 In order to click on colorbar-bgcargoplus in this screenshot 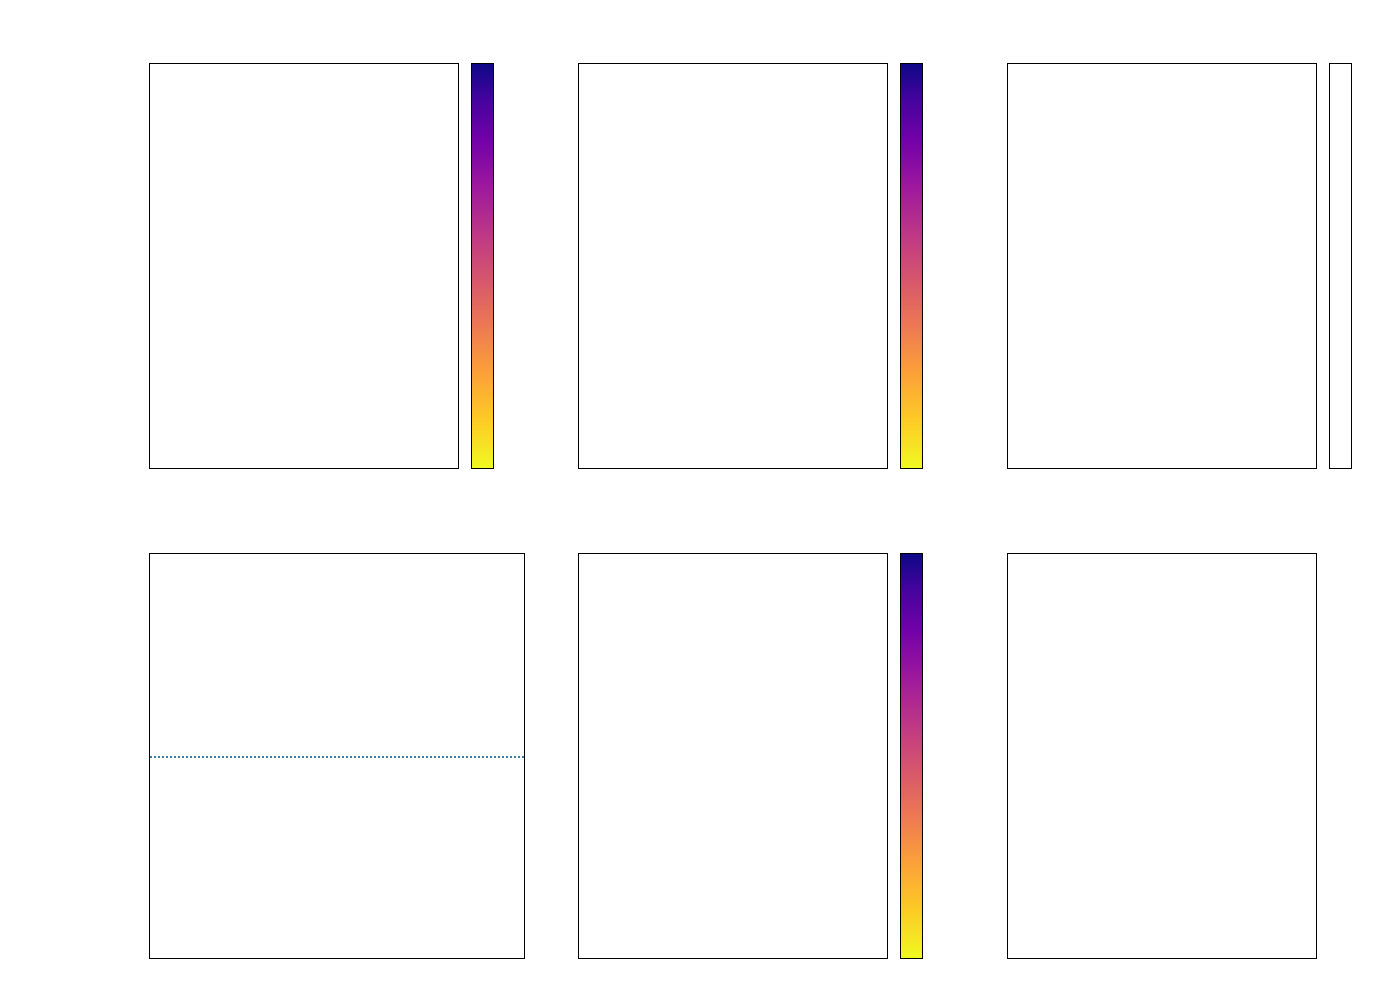, I will do `click(911, 756)`.